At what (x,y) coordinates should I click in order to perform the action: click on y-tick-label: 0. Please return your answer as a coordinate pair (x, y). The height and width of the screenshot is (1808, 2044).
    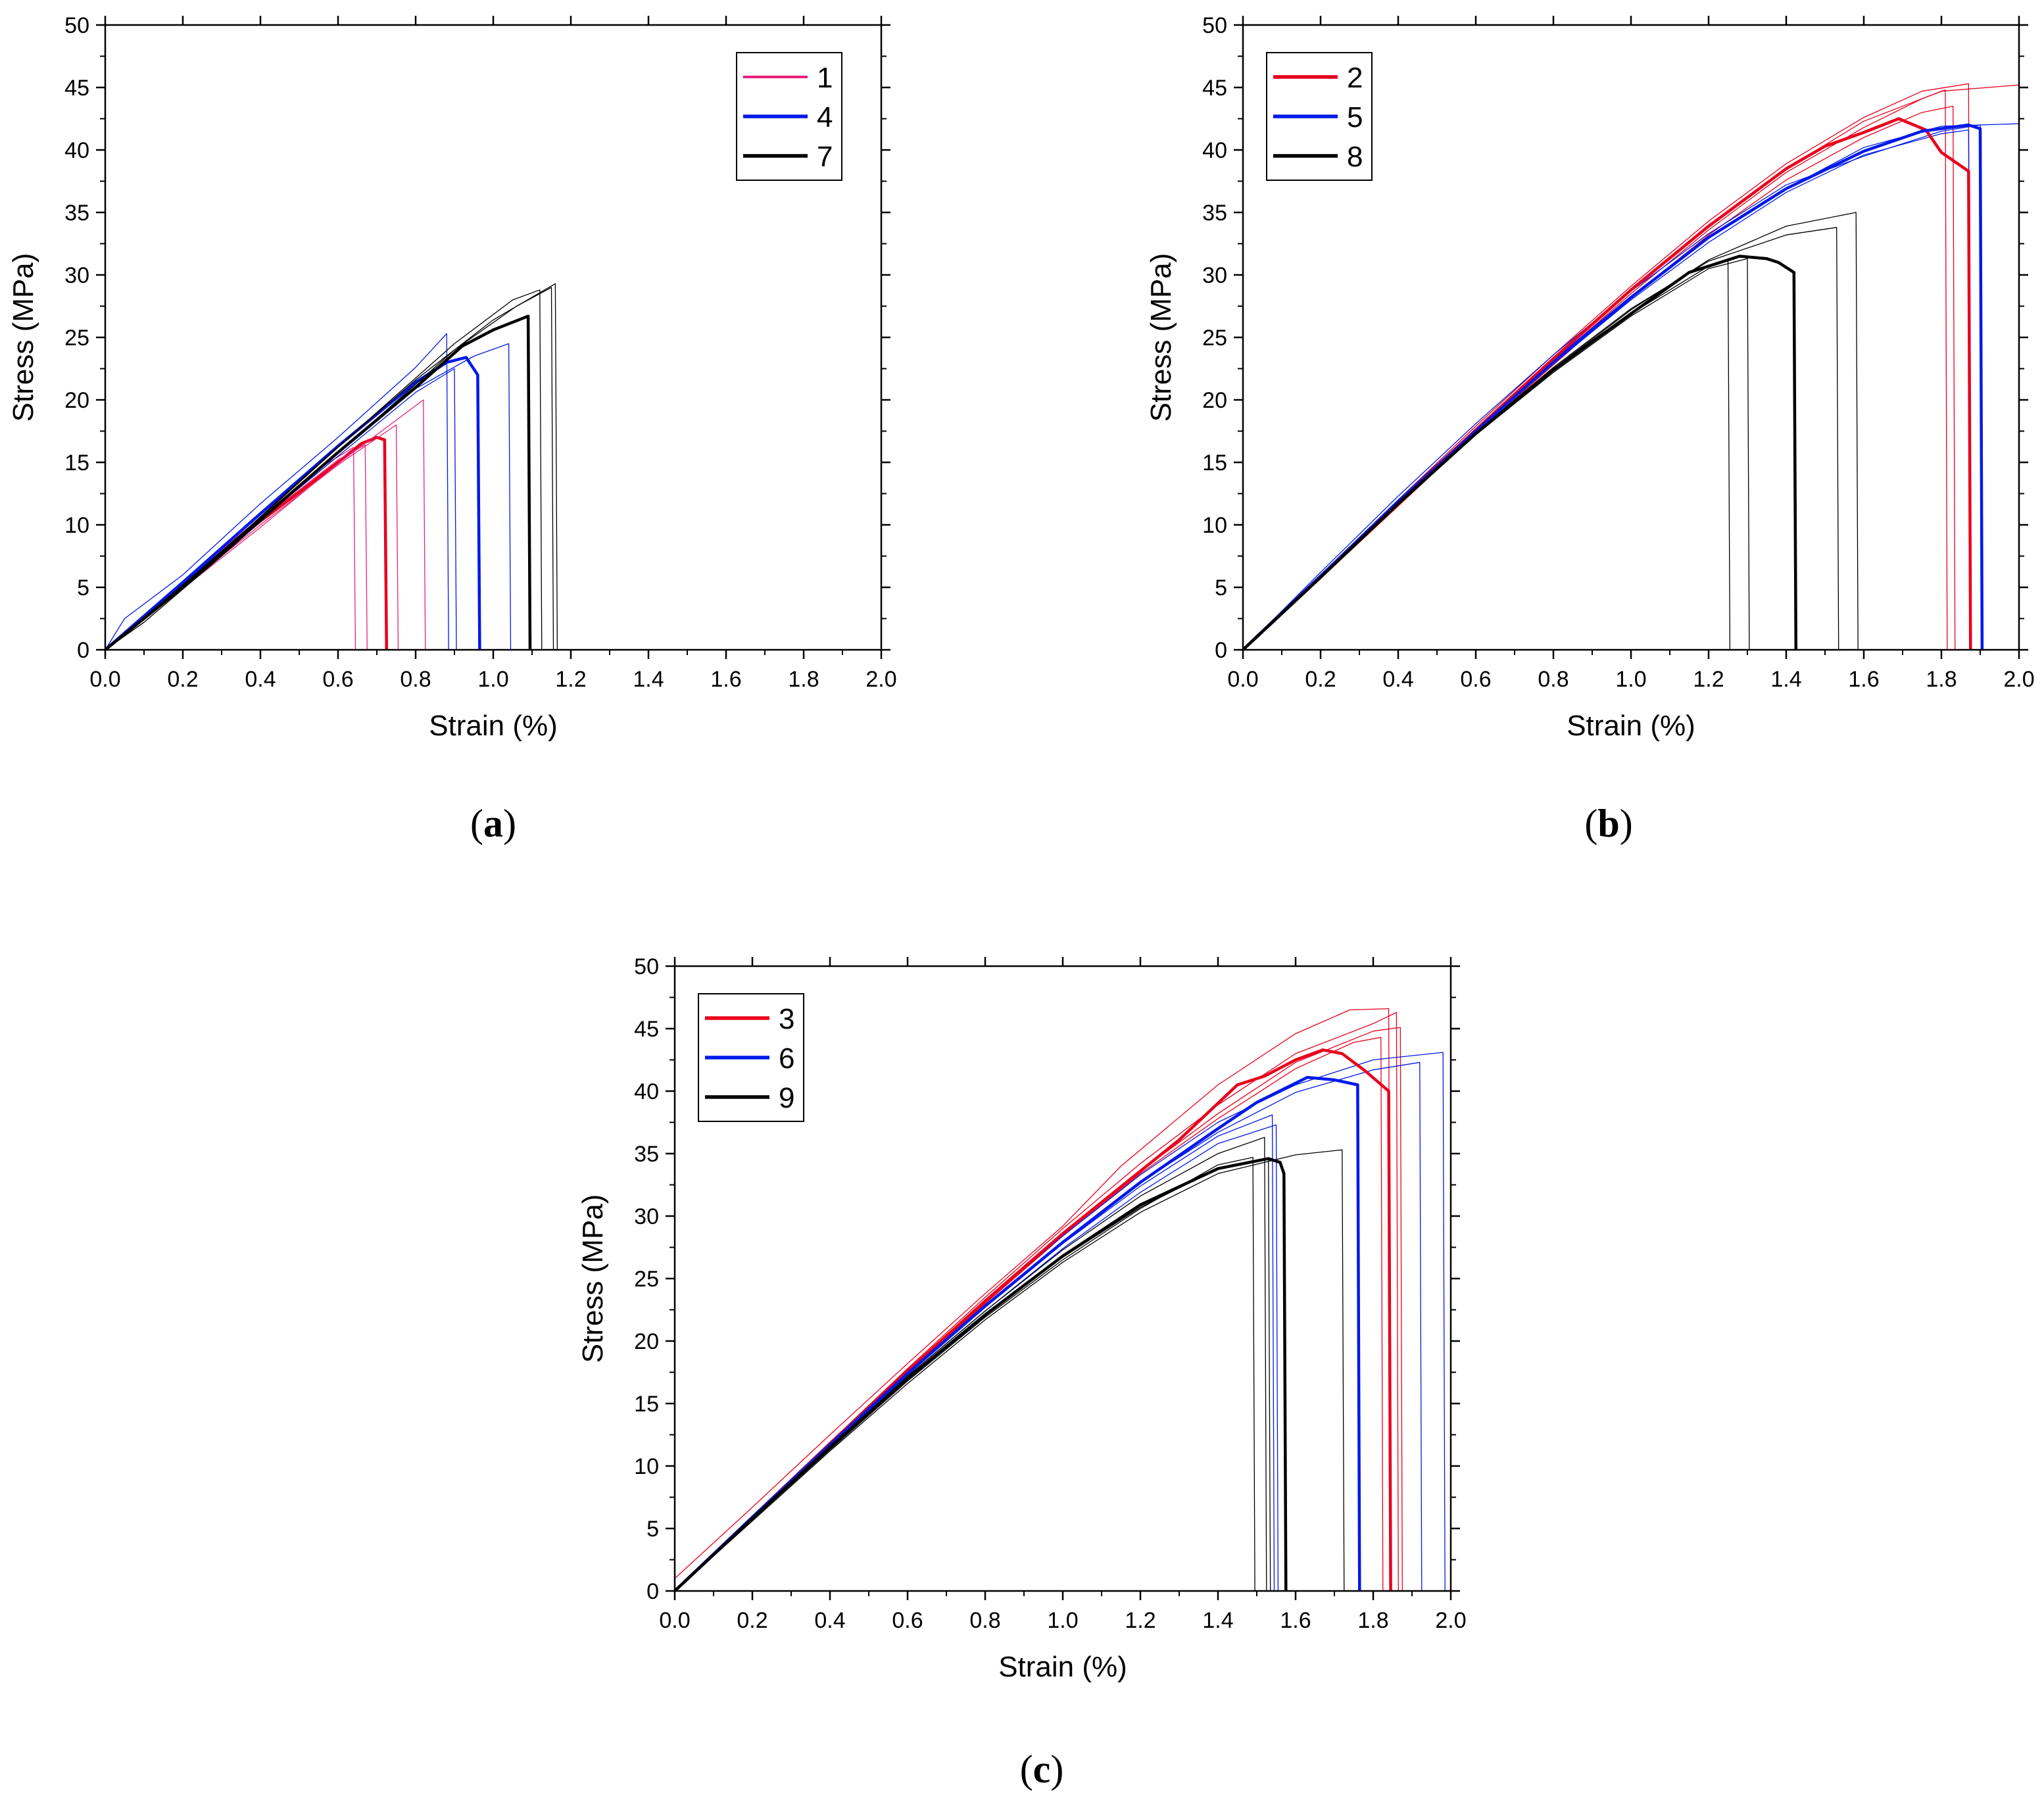
    Looking at the image, I should click on (83, 650).